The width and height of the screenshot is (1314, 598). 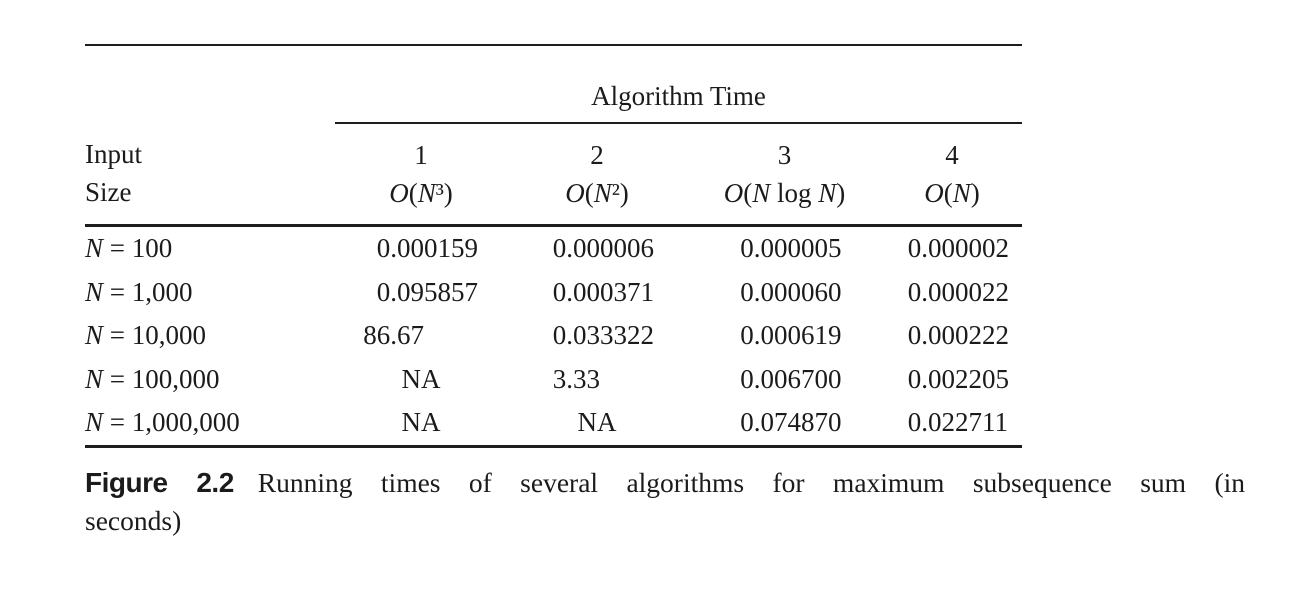 I want to click on cell: 0.000222, so click(x=958, y=335).